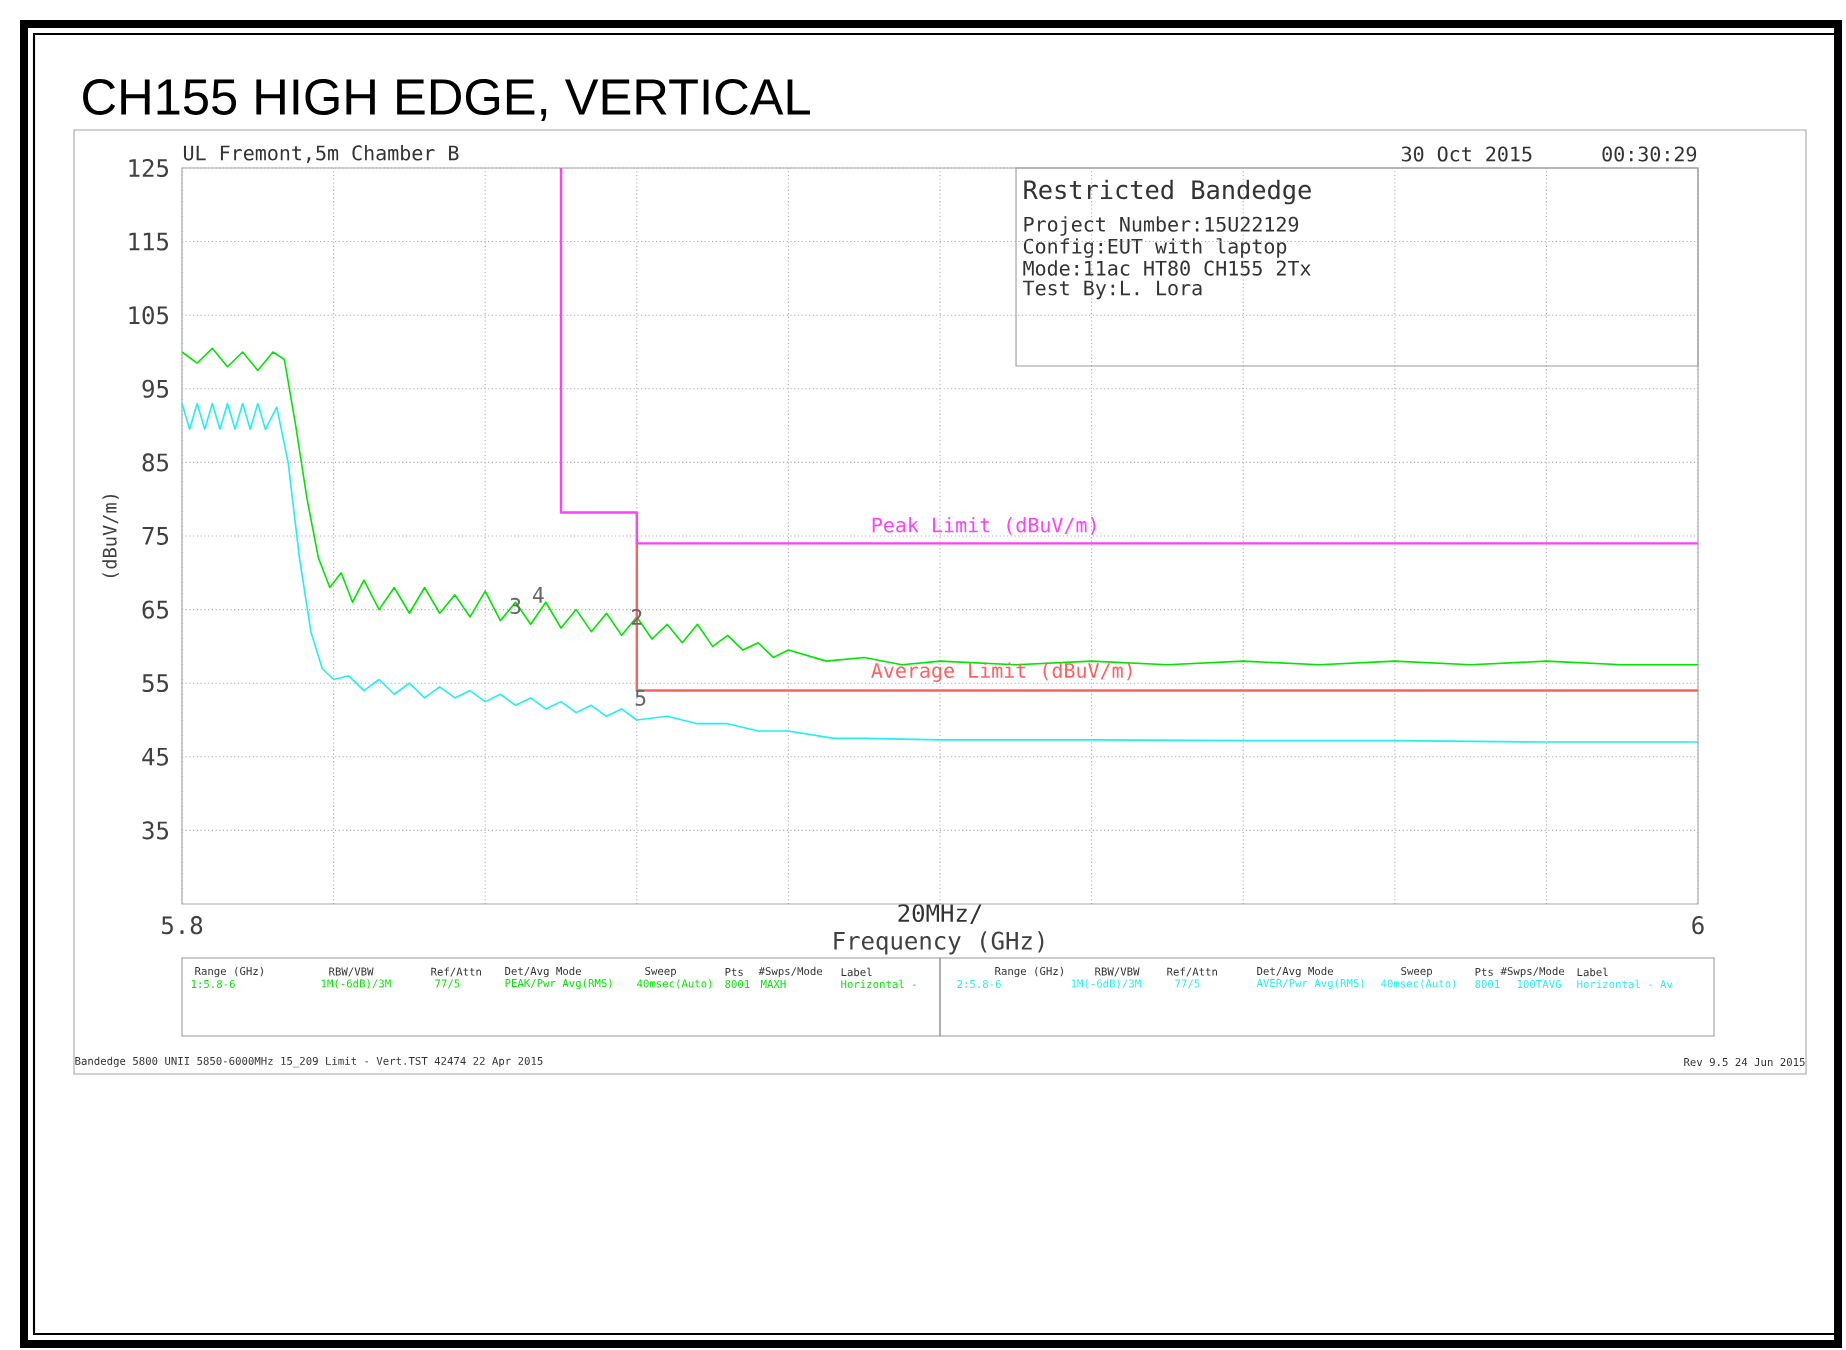  What do you see at coordinates (940, 913) in the screenshot?
I see `annotation: 20MHz/` at bounding box center [940, 913].